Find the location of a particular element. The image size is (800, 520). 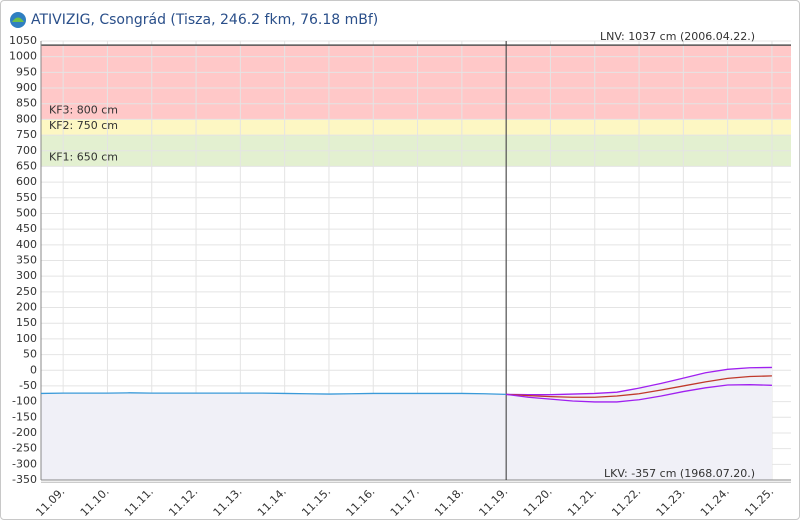

x-tick-label: 11.17. is located at coordinates (405, 502).